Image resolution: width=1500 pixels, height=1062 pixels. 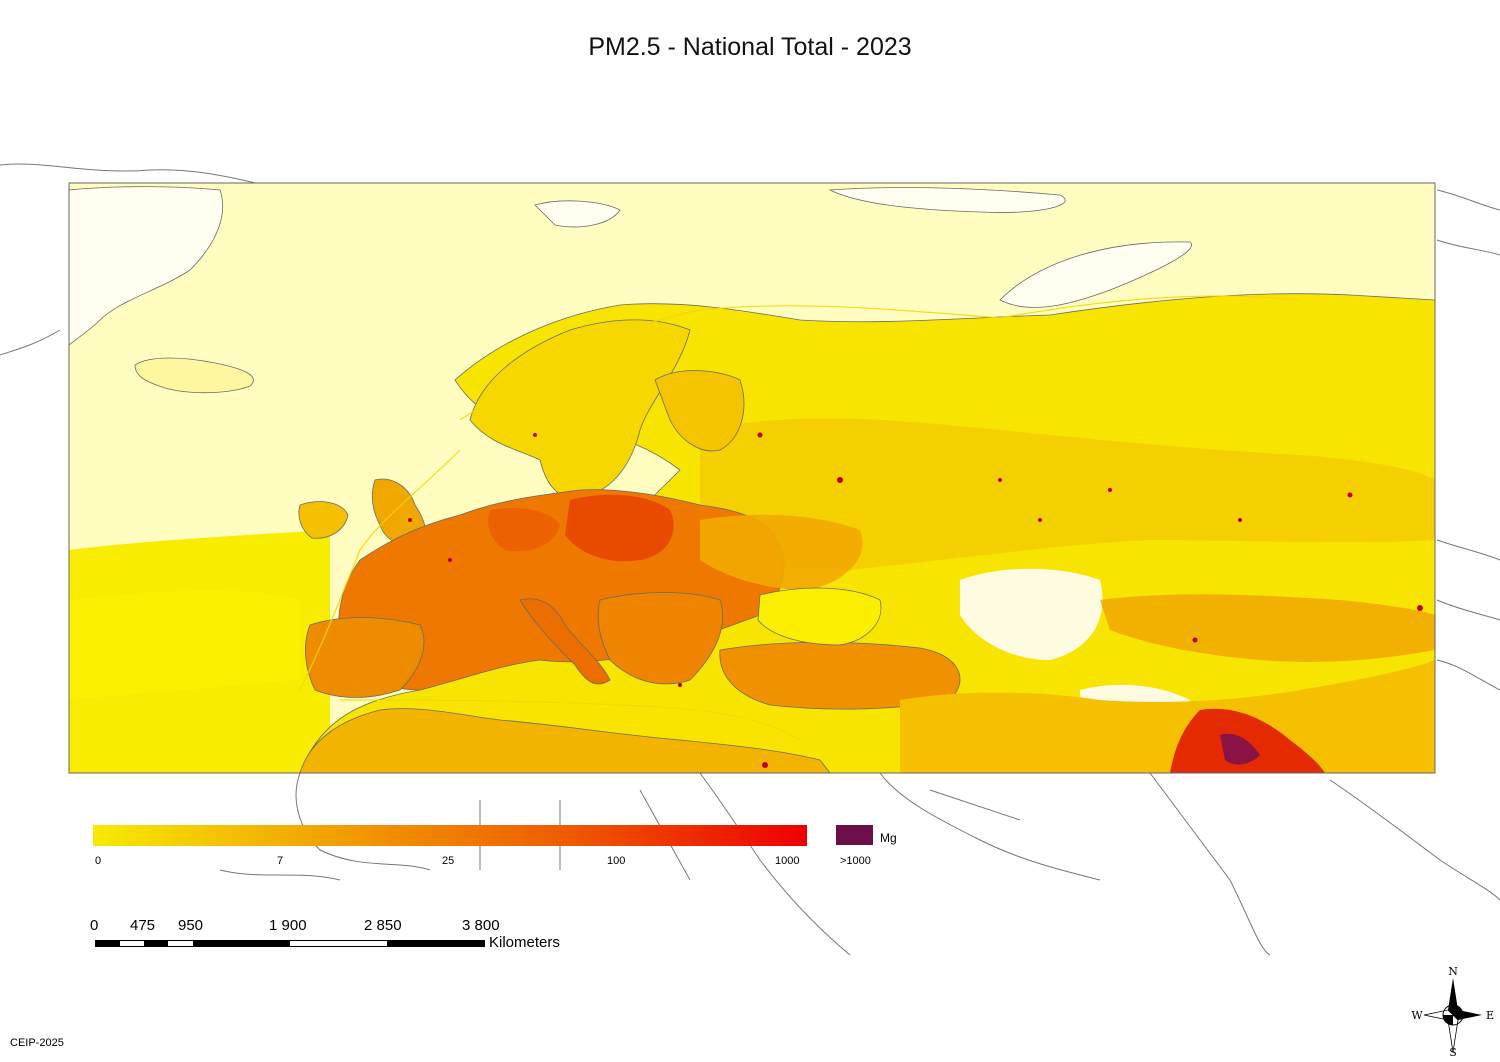 I want to click on credit-label: CEIP-2025, so click(x=37, y=1043).